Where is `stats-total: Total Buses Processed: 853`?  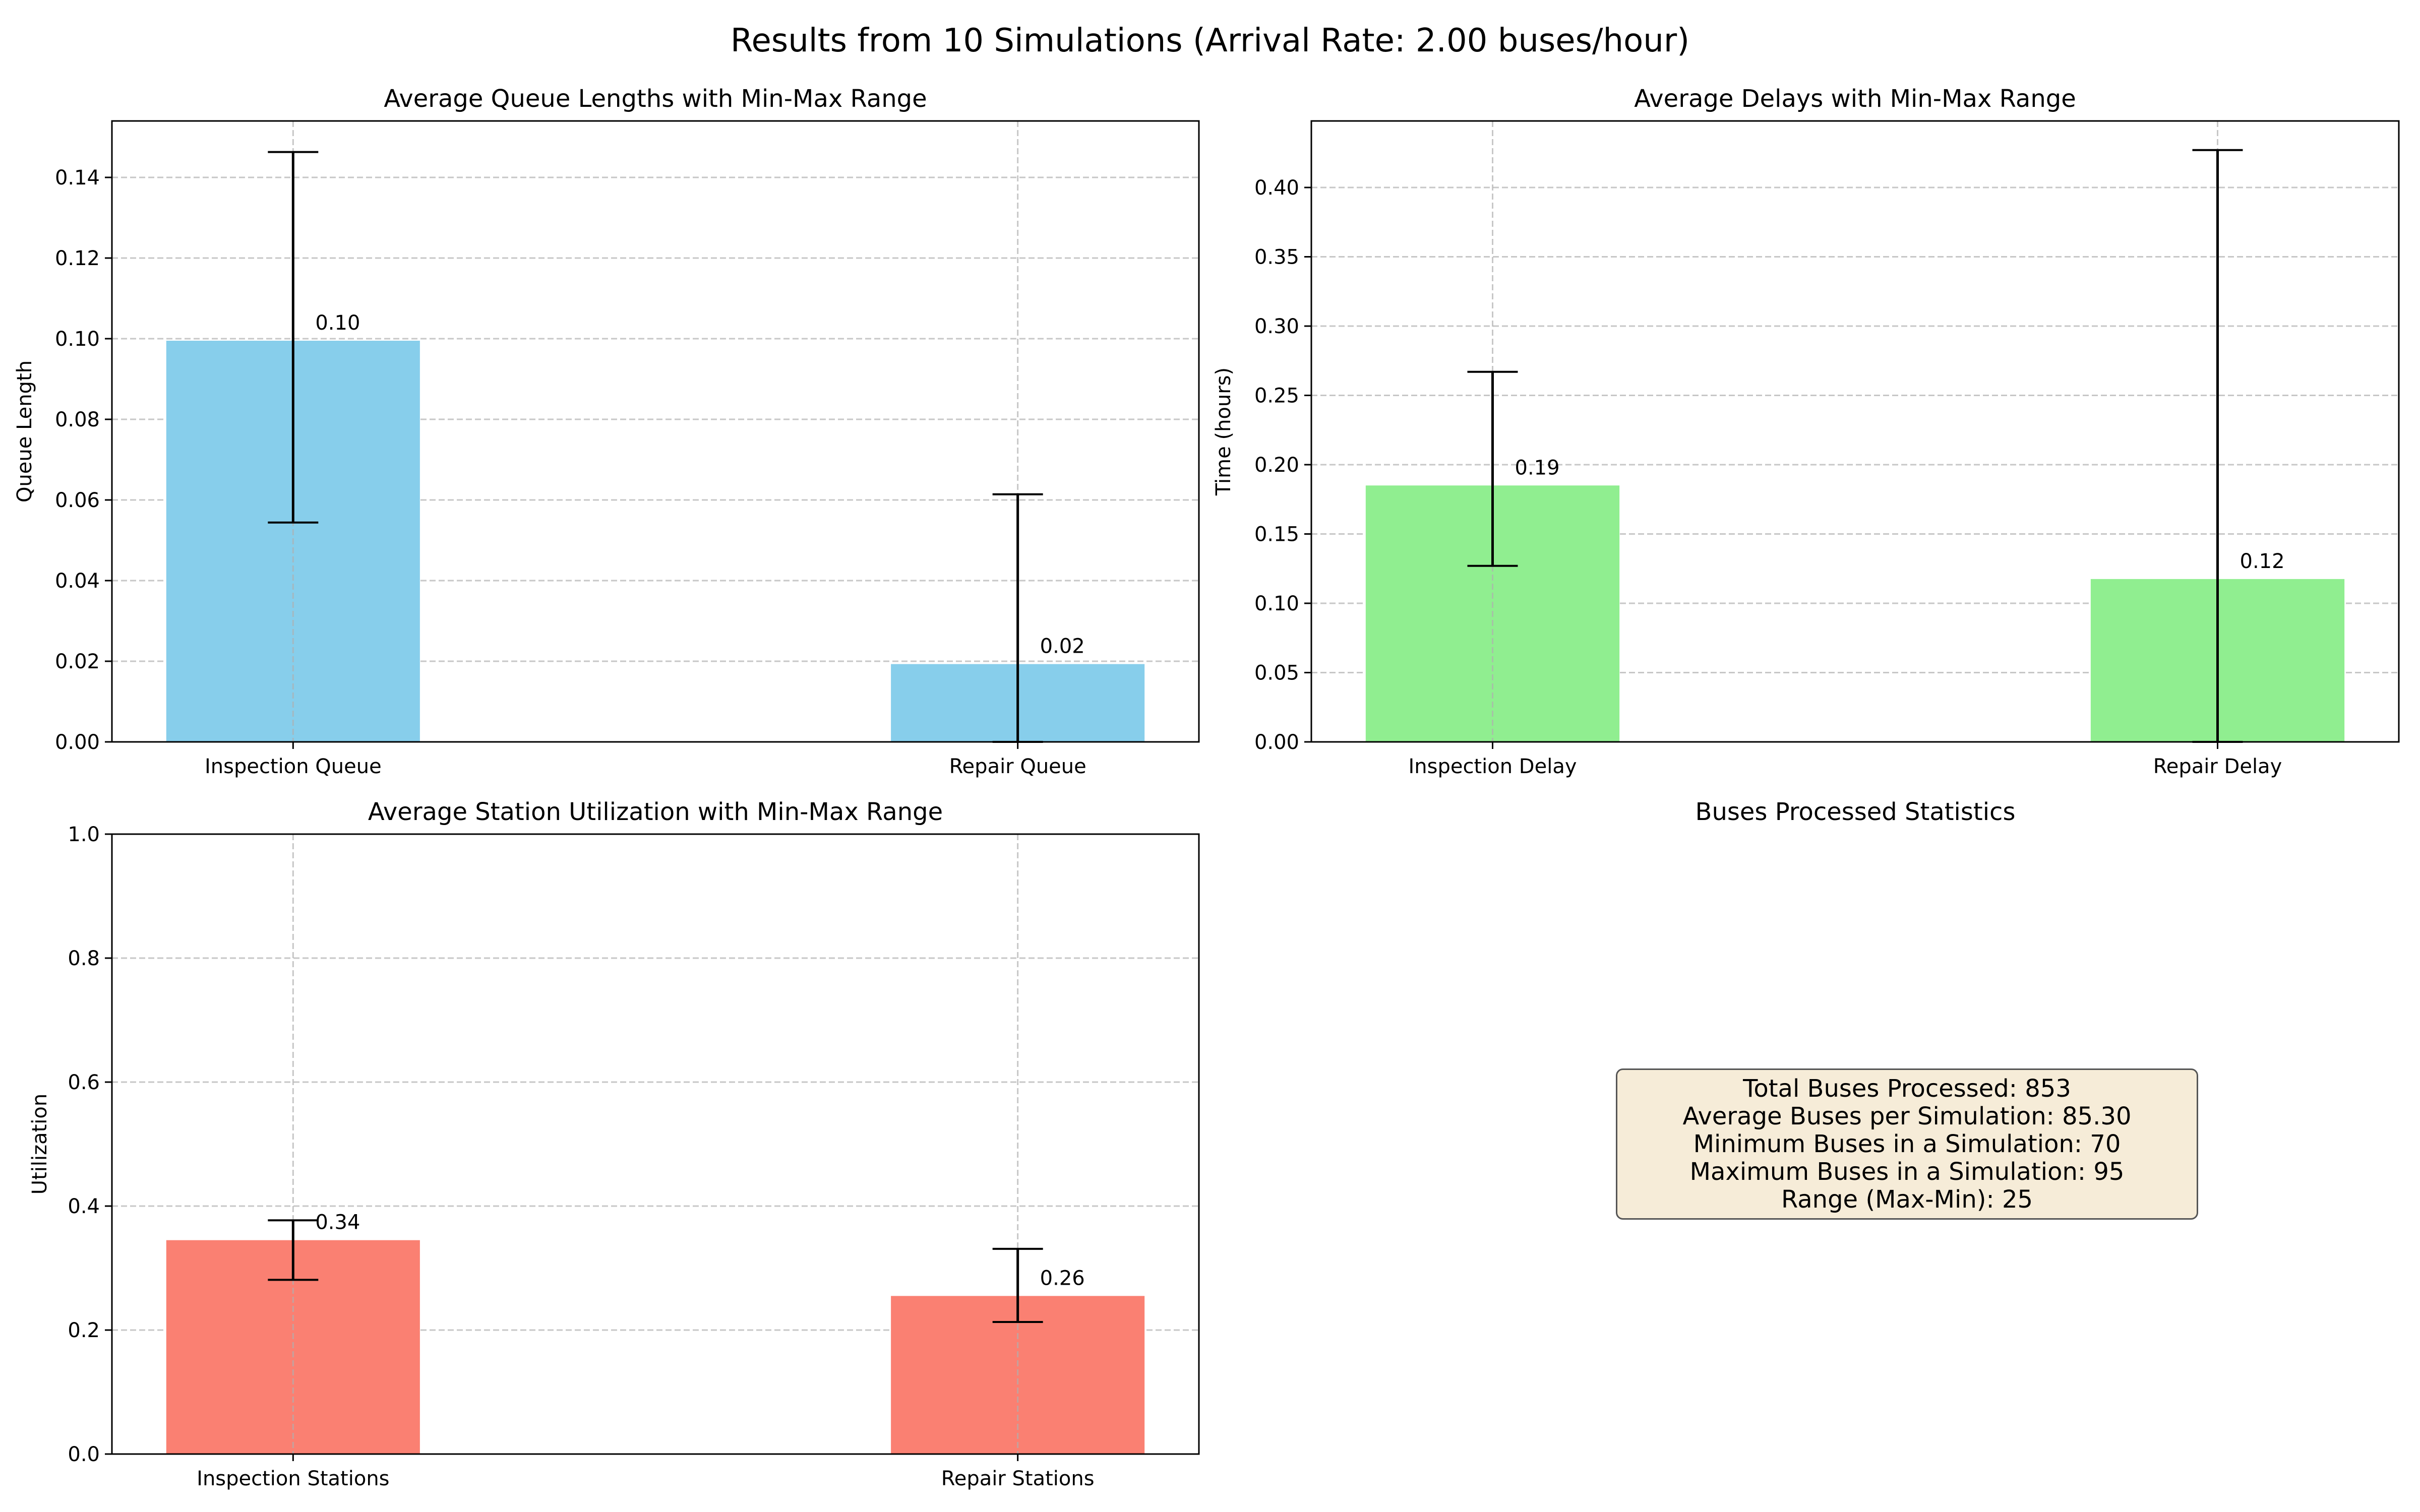 stats-total: Total Buses Processed: 853 is located at coordinates (1907, 1088).